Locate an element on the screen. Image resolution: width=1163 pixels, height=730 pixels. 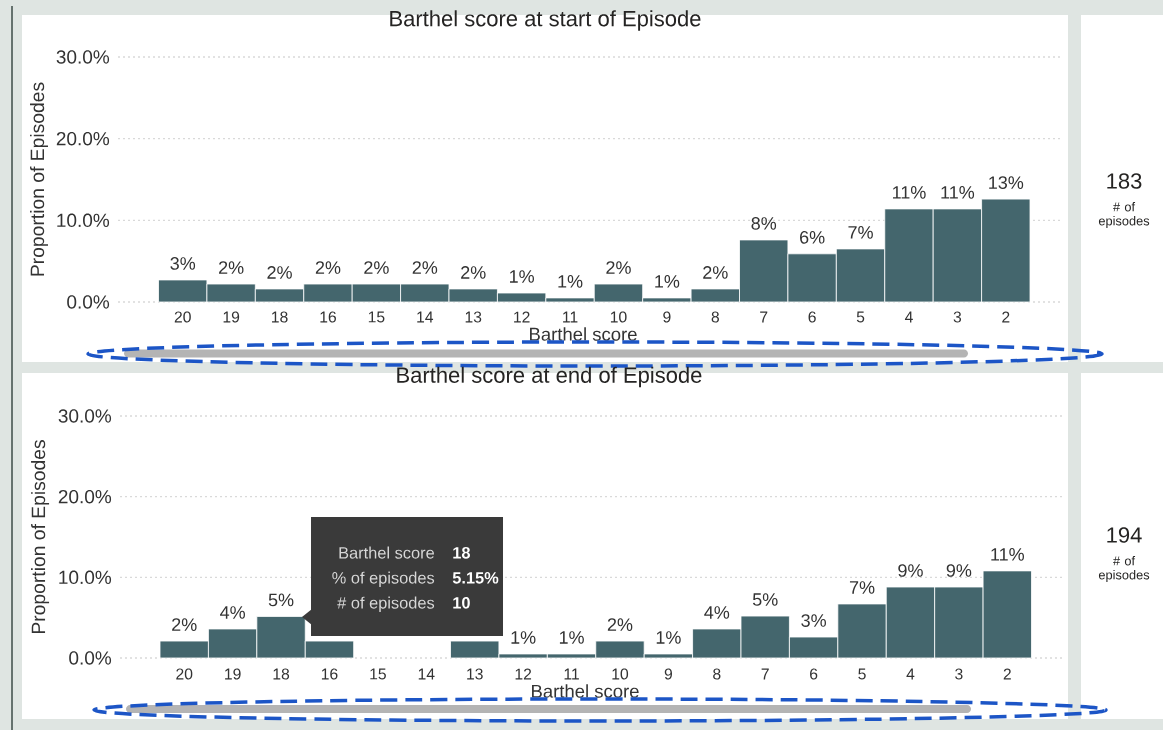
text: 194 is located at coordinates (1124, 535).